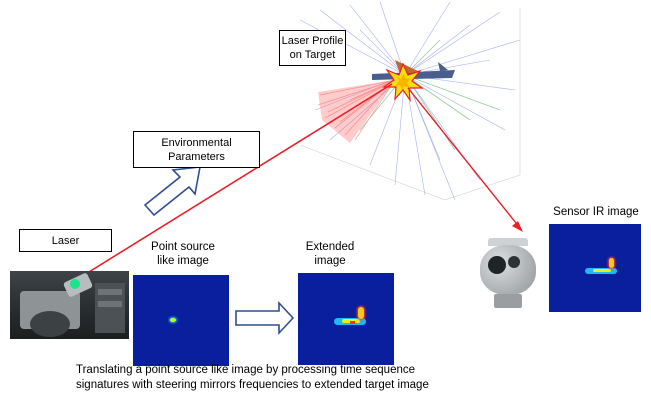 Image resolution: width=651 pixels, height=394 pixels. What do you see at coordinates (346, 319) in the screenshot?
I see `extended-image` at bounding box center [346, 319].